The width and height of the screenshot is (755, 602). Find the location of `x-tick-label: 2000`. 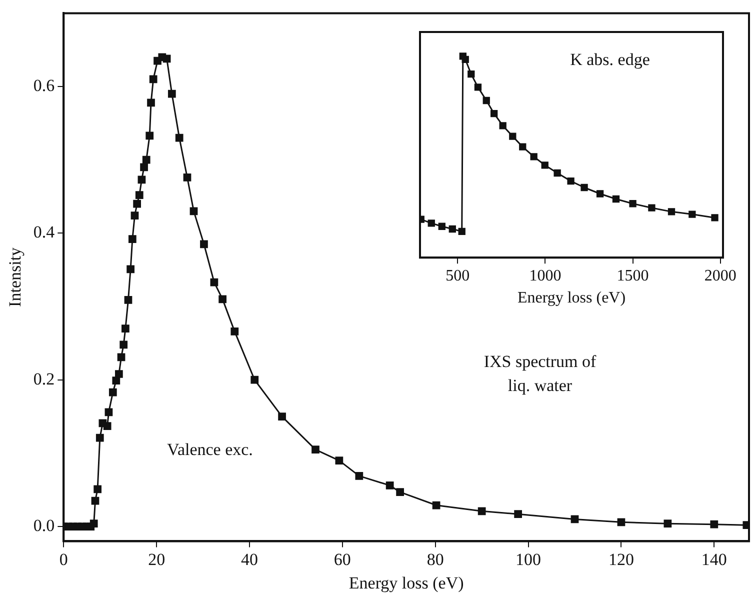

x-tick-label: 2000 is located at coordinates (720, 275).